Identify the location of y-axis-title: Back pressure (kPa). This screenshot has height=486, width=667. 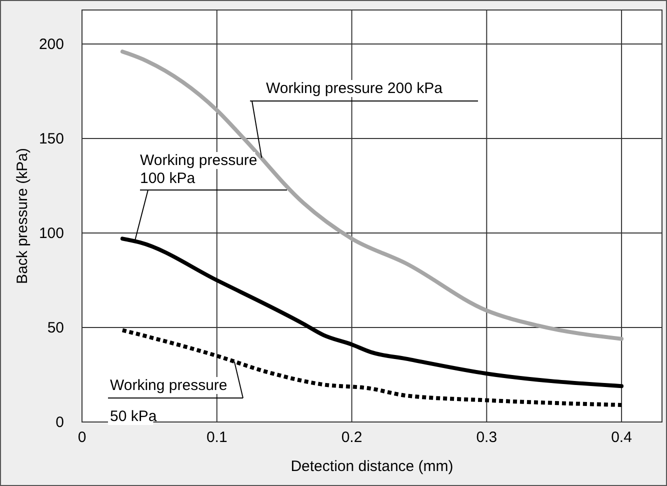
(22, 216).